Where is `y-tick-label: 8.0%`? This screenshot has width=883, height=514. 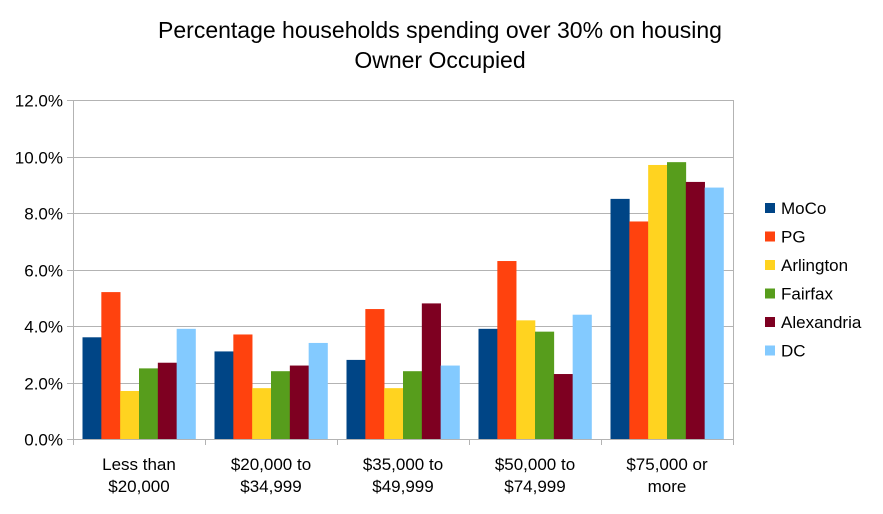 y-tick-label: 8.0% is located at coordinates (43, 214).